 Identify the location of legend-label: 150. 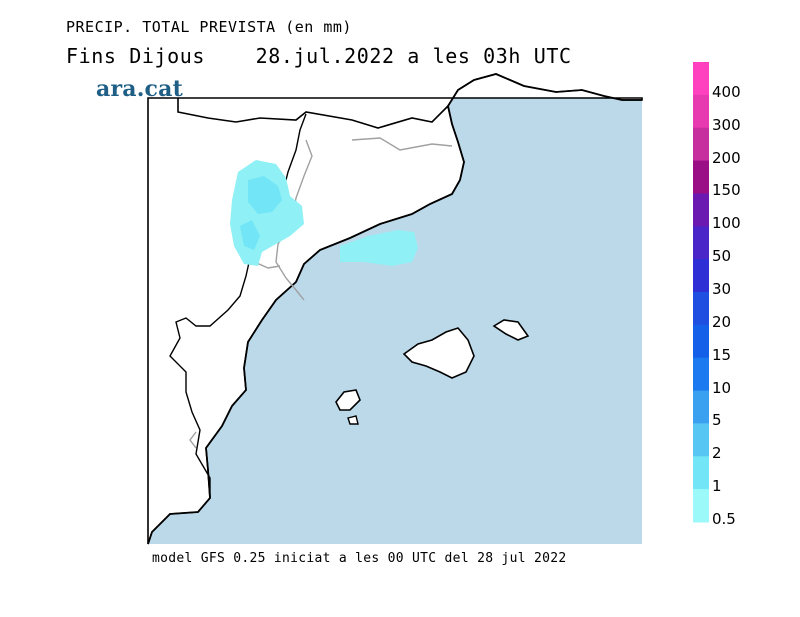
(726, 190).